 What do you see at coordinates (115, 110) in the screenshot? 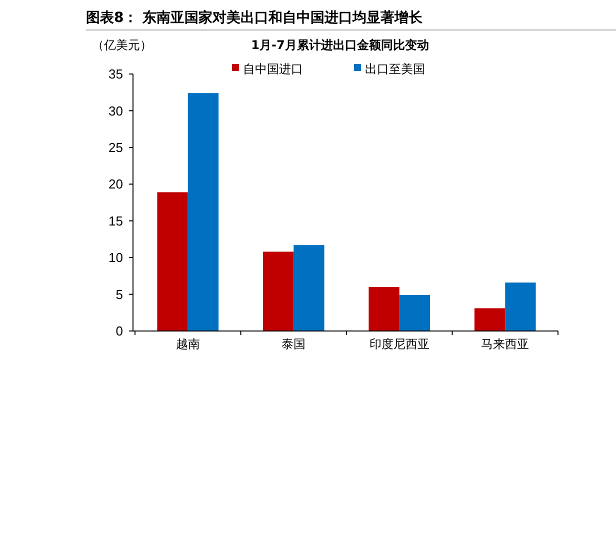
I see `y-tick-label: 30` at bounding box center [115, 110].